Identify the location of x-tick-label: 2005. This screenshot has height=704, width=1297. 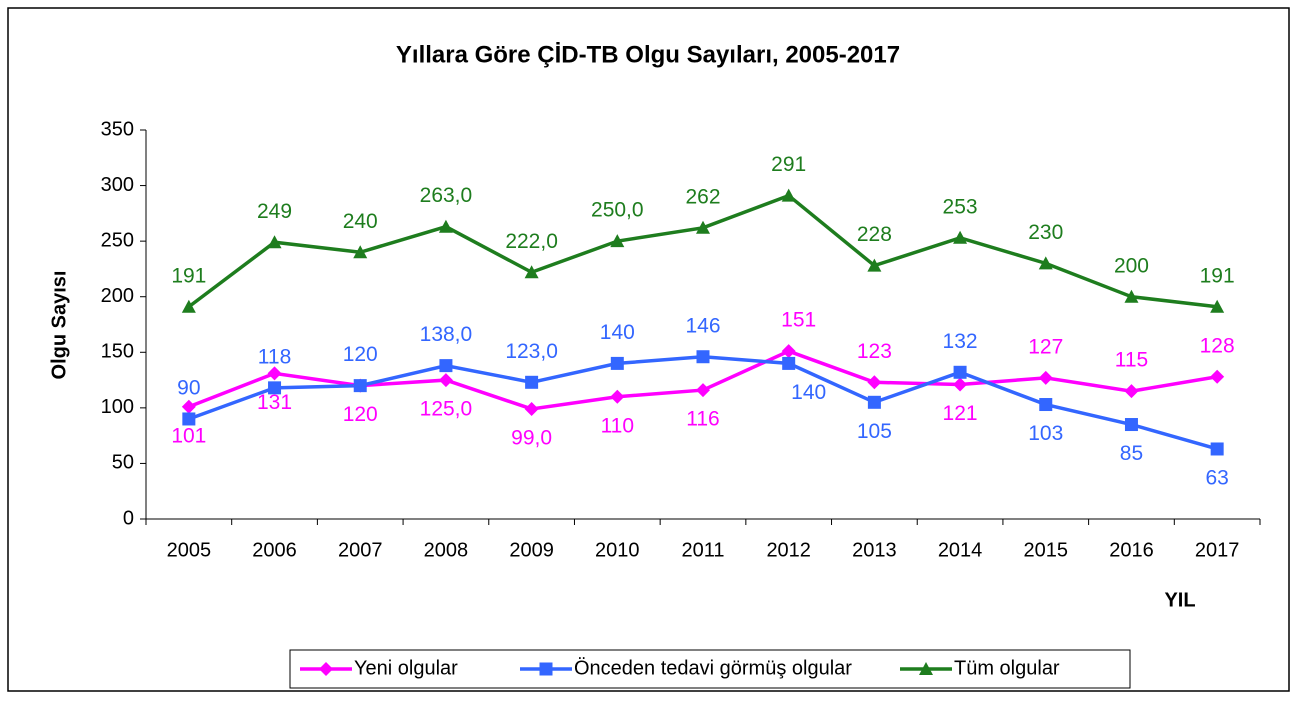
(189, 550).